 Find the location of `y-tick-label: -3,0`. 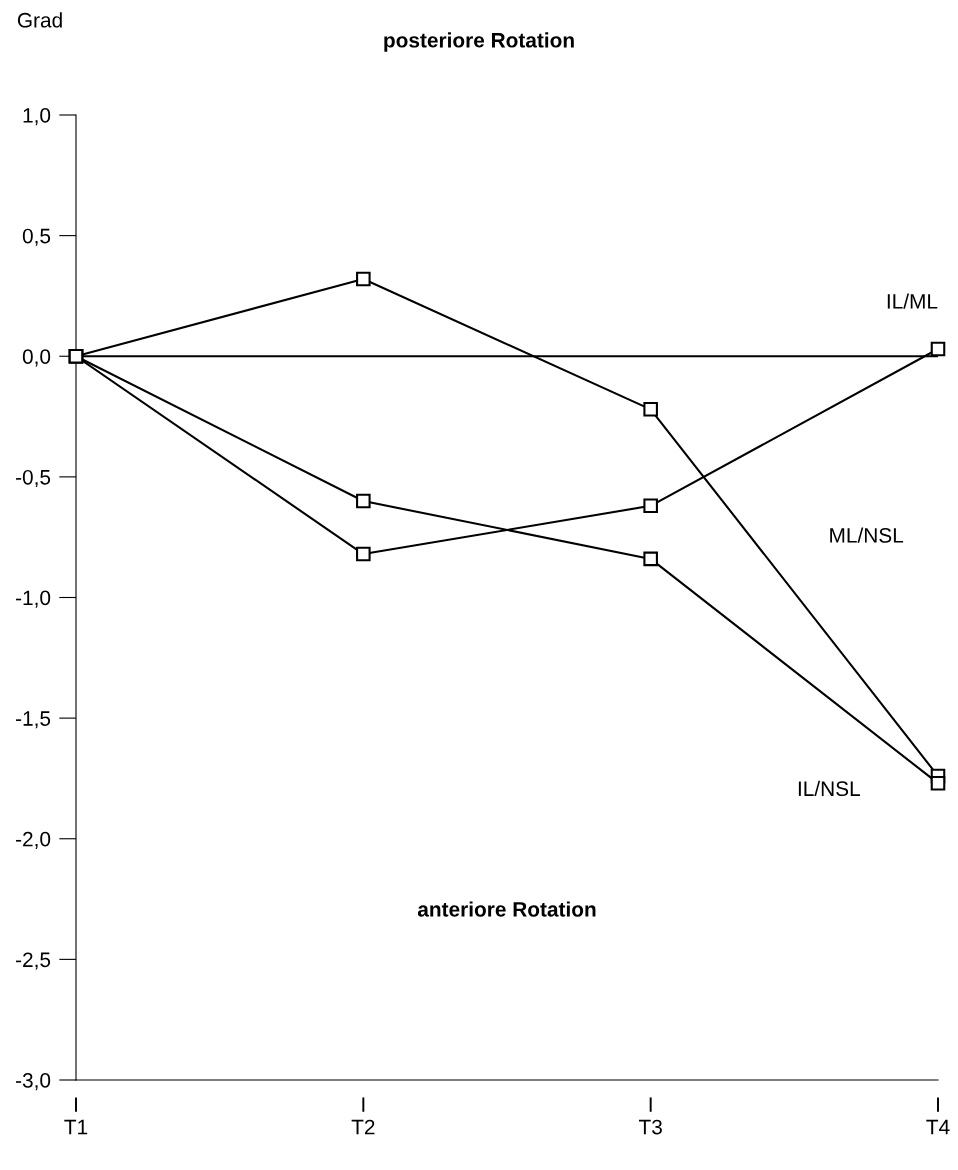

y-tick-label: -3,0 is located at coordinates (33, 1082).